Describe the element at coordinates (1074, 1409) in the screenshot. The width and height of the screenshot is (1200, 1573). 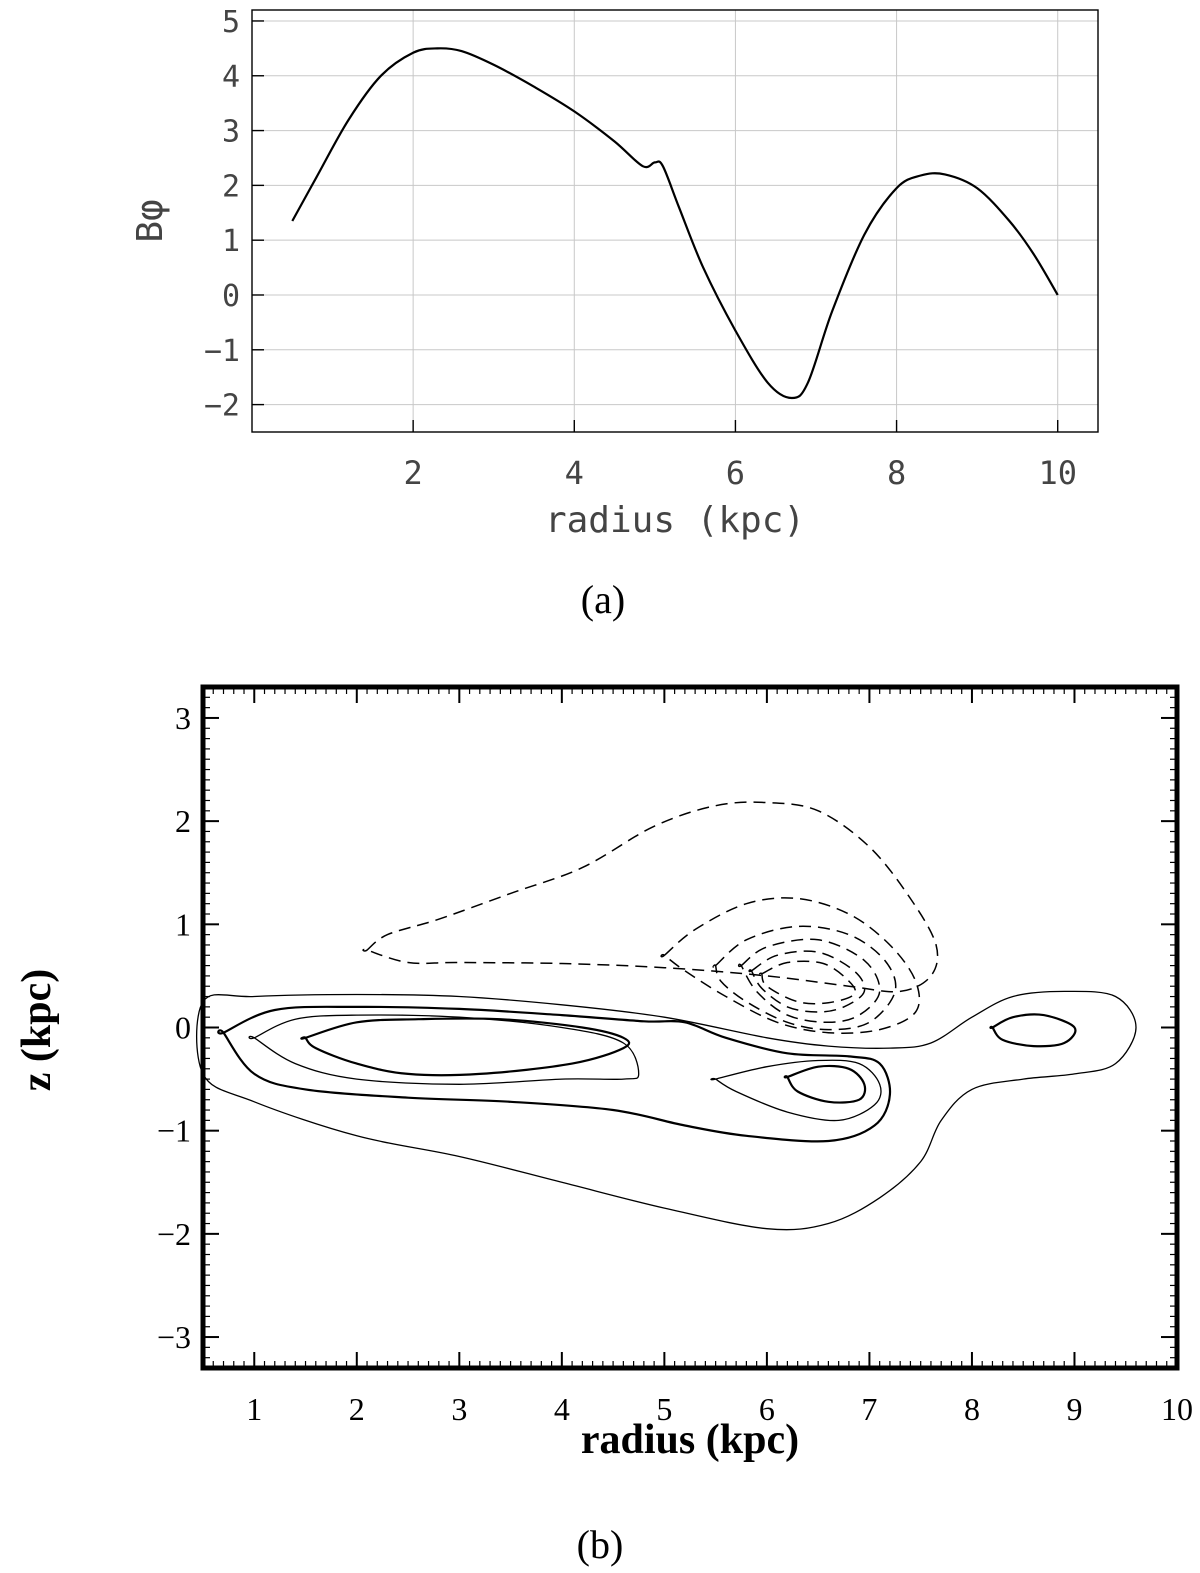
I see `panel-b-x-tick-label: 9` at that location.